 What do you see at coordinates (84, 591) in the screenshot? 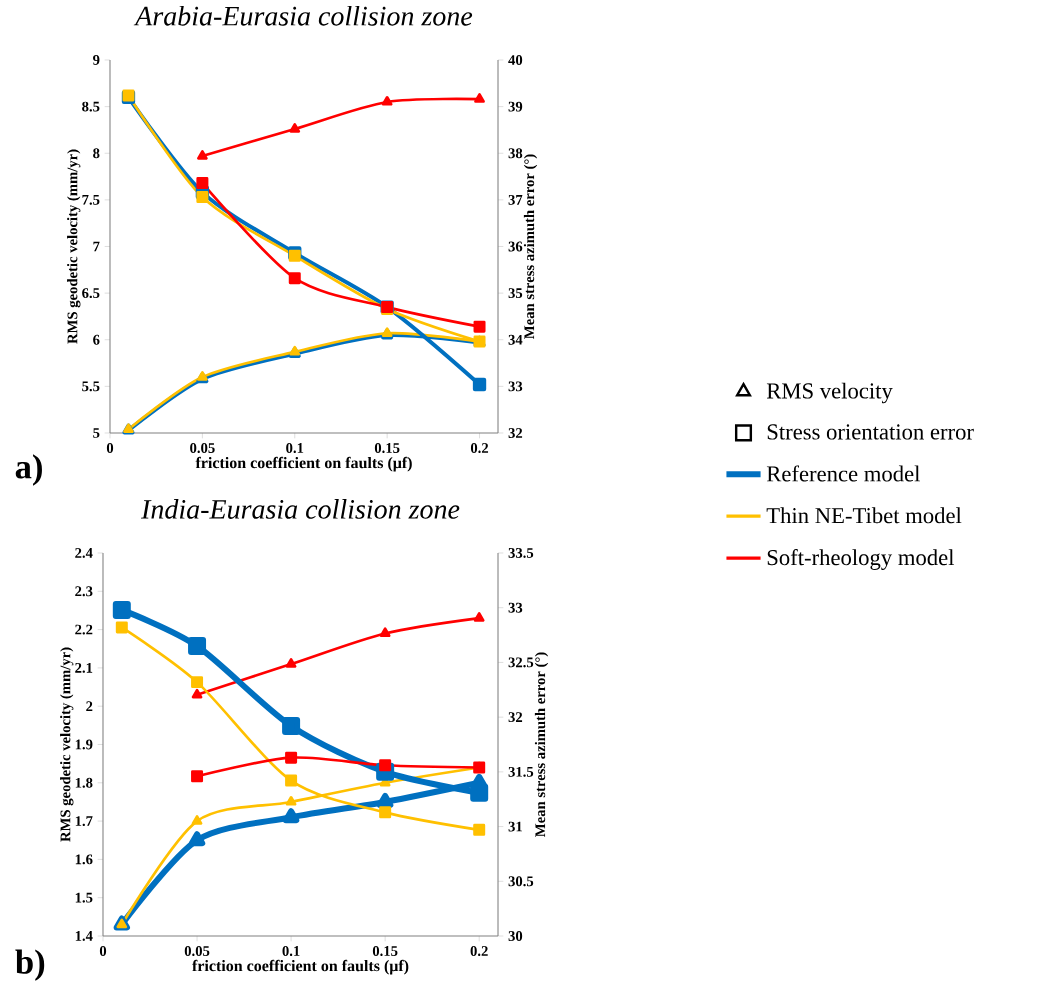
I see `y-tick-label: 2.3` at bounding box center [84, 591].